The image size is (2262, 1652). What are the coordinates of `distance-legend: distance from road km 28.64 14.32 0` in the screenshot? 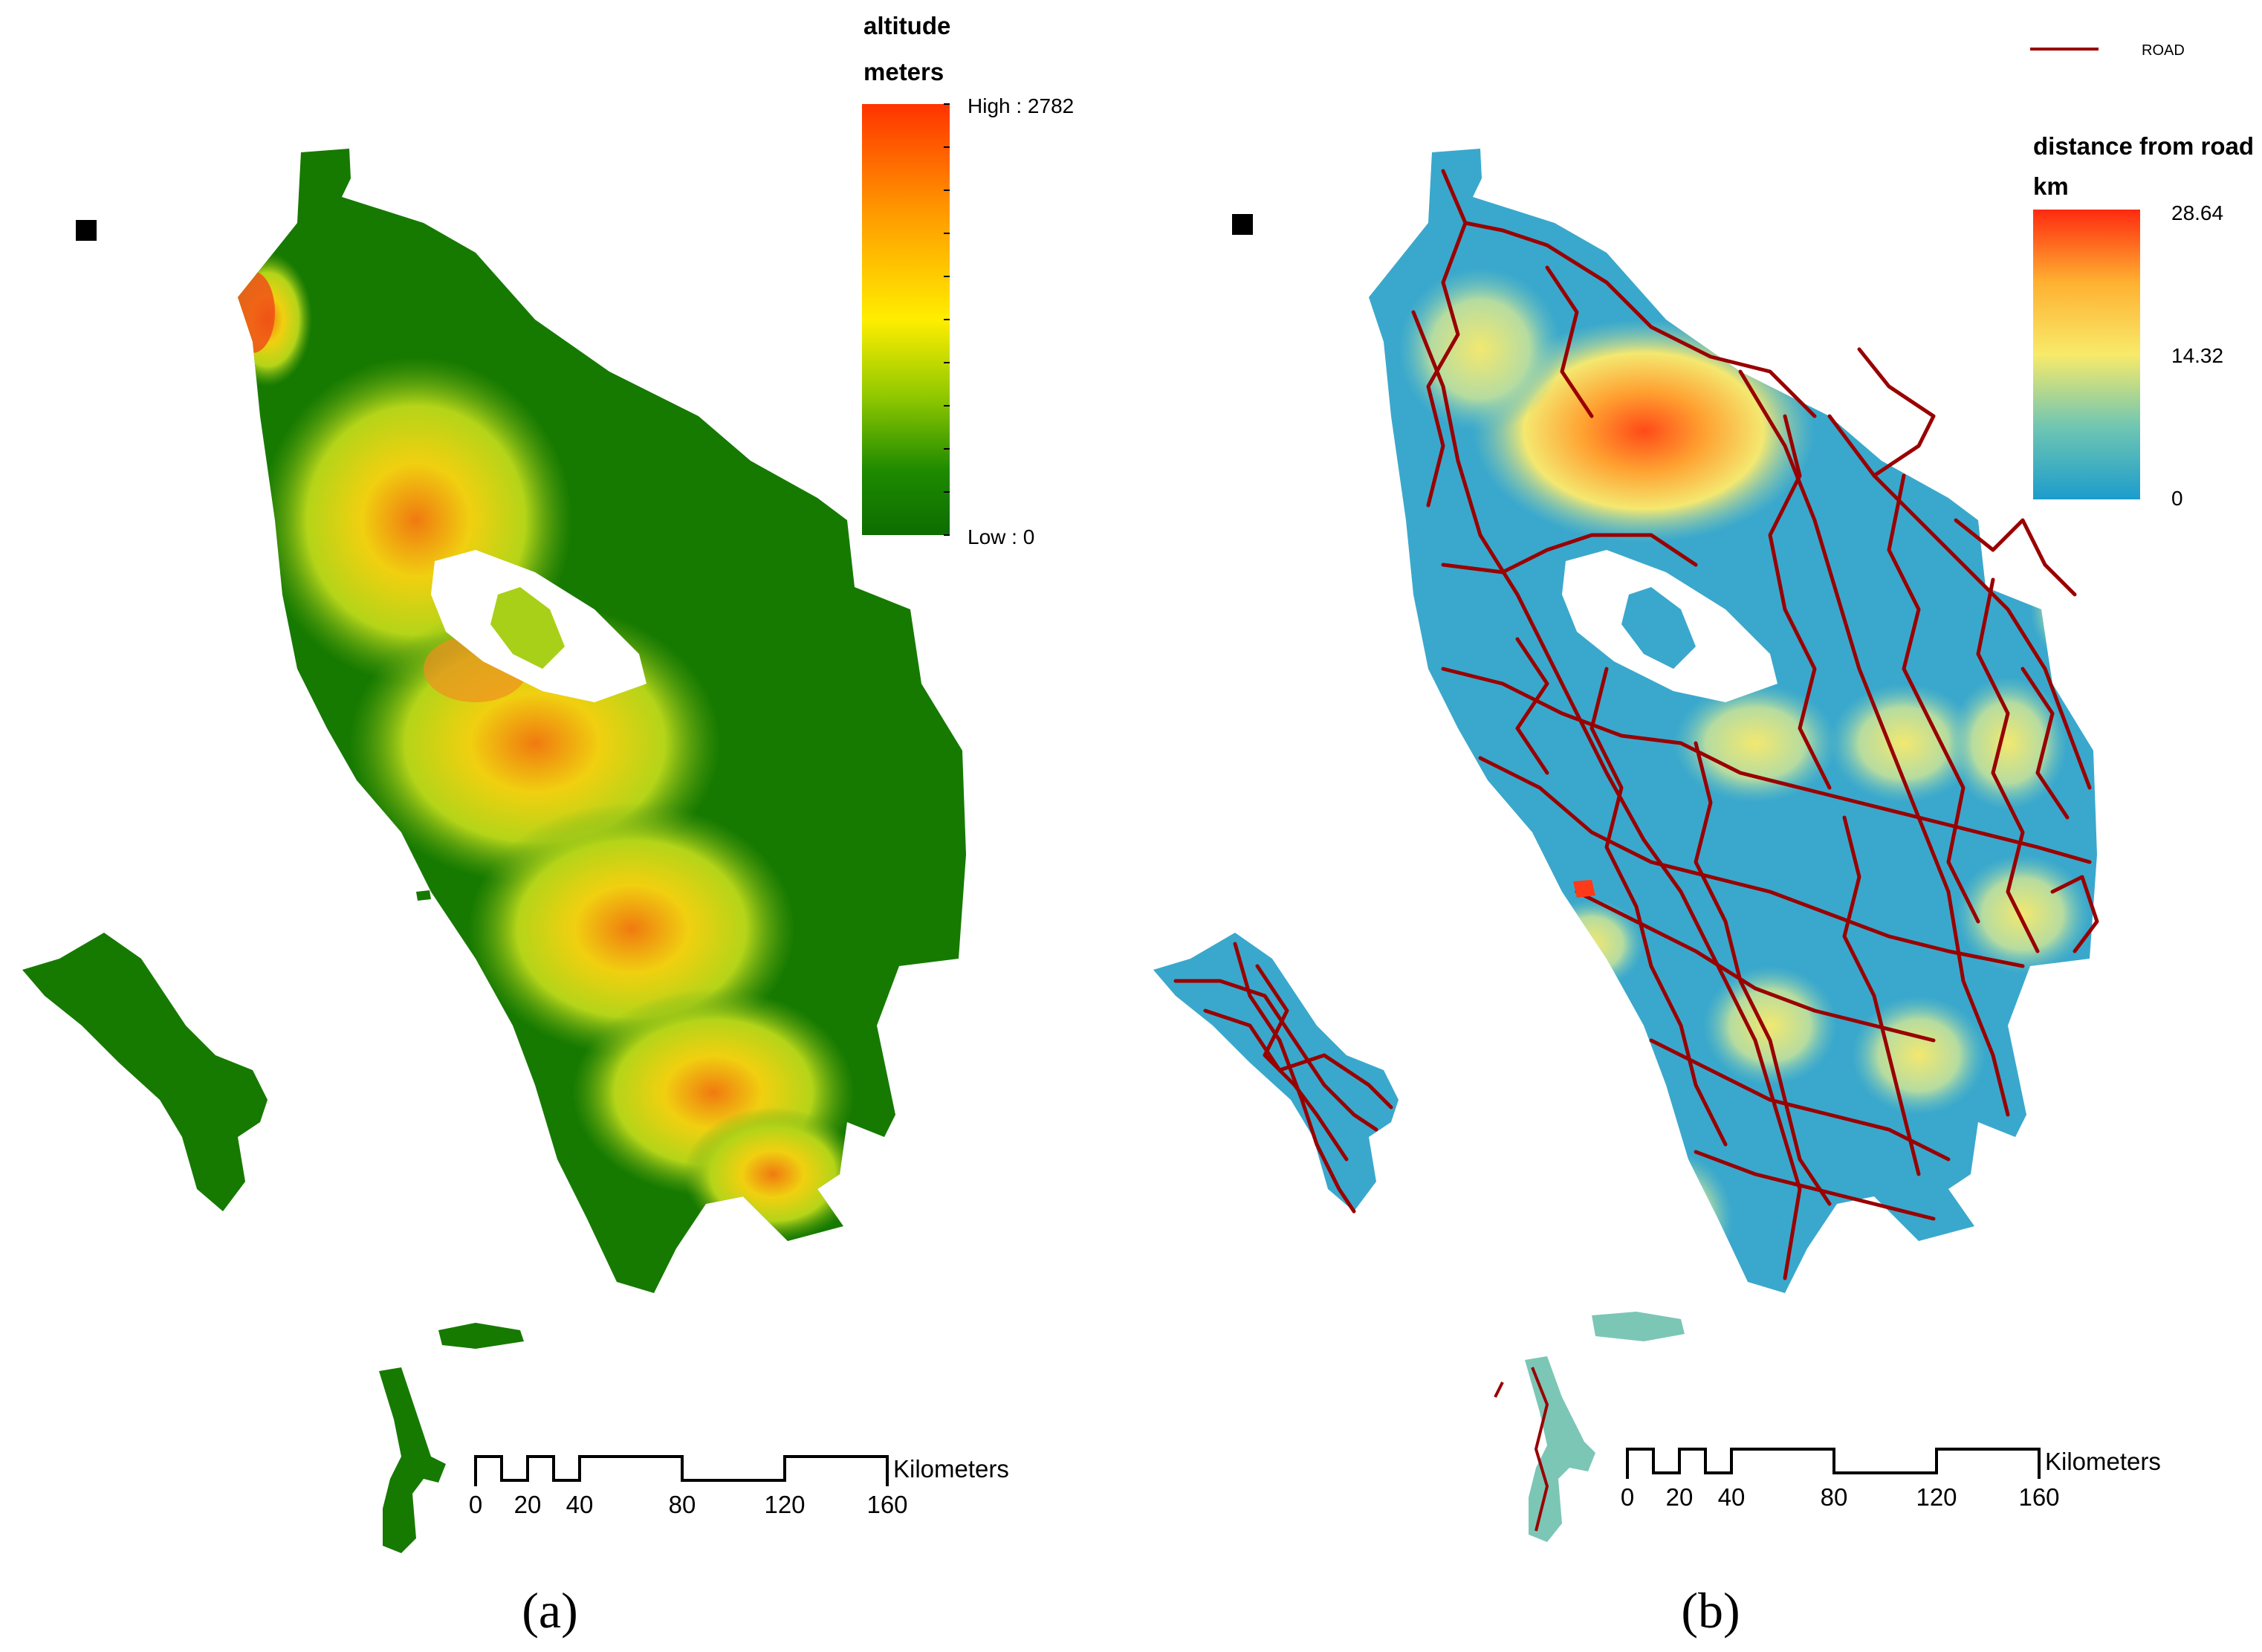 It's located at (2143, 321).